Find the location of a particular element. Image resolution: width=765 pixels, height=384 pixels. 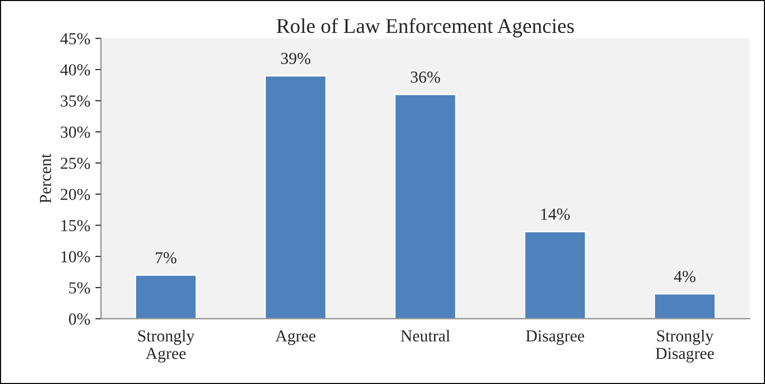

y-tick-label: 15% is located at coordinates (75, 226).